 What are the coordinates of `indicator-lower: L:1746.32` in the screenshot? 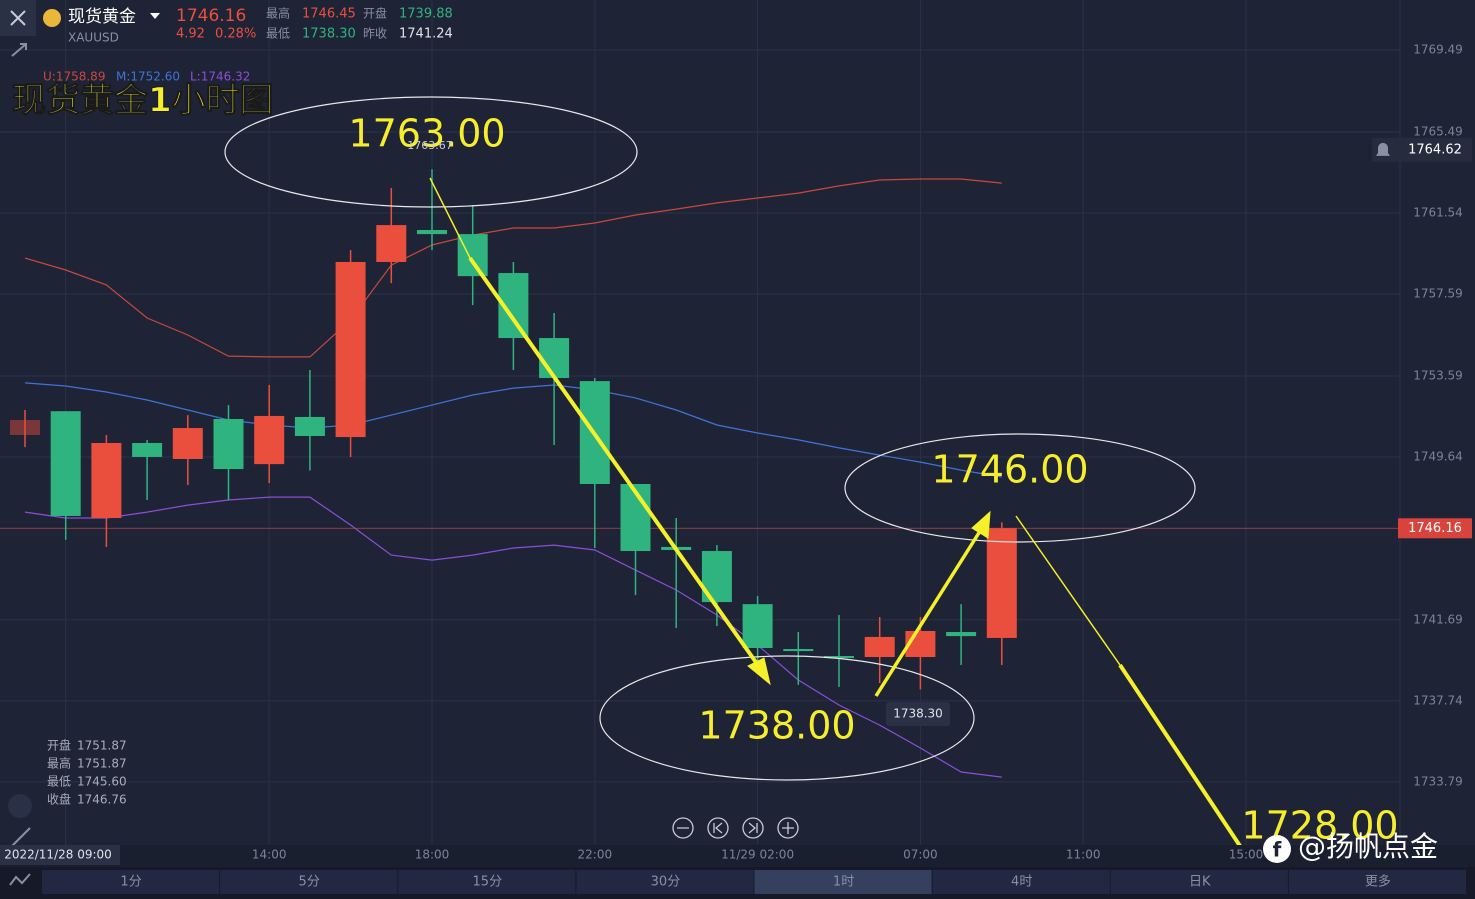 It's located at (220, 77).